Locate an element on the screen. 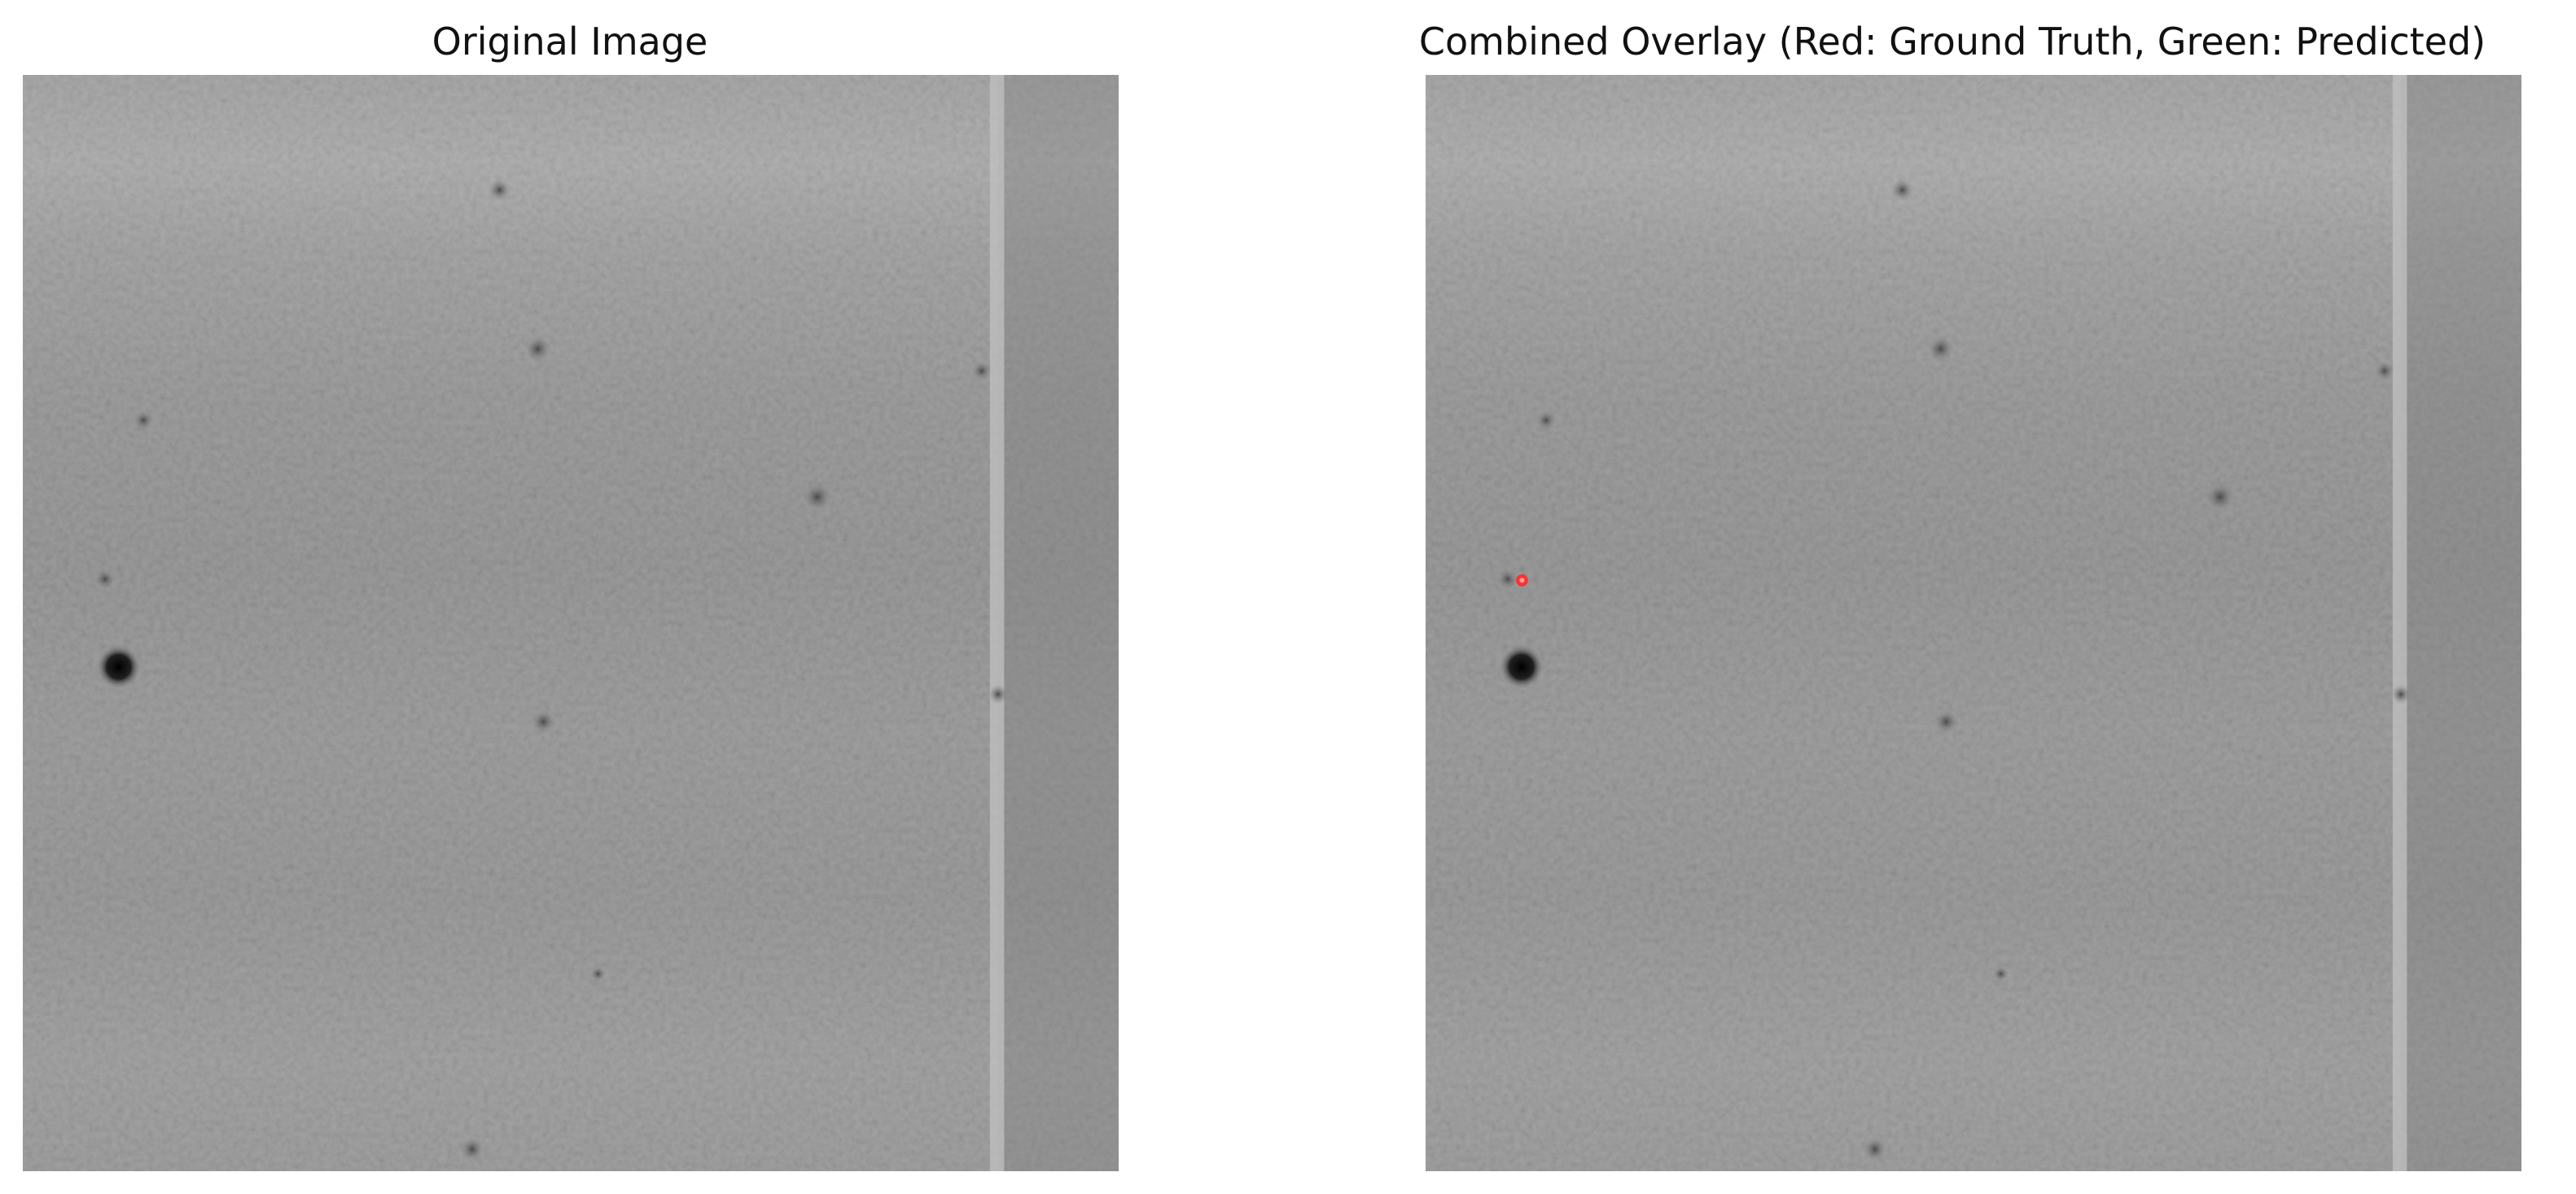  original-image-title: Original Image is located at coordinates (570, 42).